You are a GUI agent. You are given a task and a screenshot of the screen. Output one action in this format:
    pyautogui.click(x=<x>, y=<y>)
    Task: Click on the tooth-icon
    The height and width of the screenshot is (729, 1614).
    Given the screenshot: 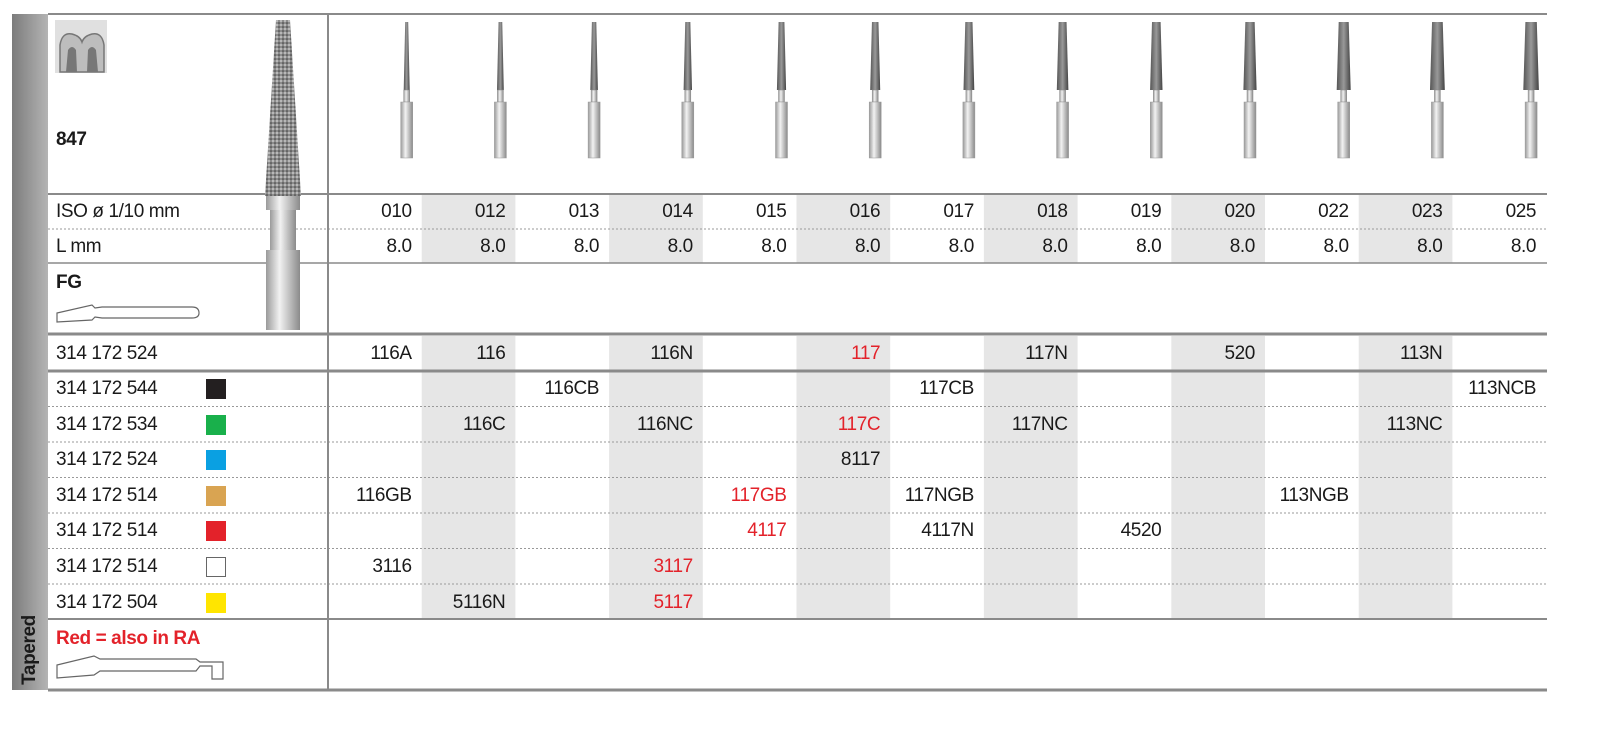 What is the action you would take?
    pyautogui.click(x=81, y=46)
    